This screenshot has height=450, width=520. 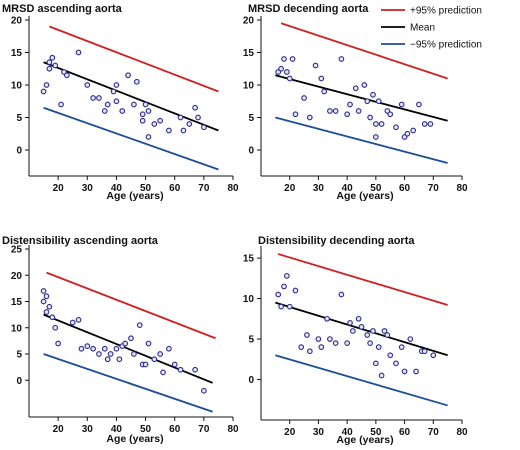 I want to click on chart-title: Distensibility ascending aorta, so click(x=80, y=241).